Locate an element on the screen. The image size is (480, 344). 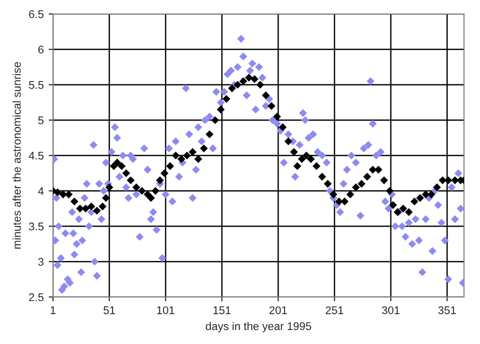
x-axis-title: days in the year 1995 is located at coordinates (259, 327).